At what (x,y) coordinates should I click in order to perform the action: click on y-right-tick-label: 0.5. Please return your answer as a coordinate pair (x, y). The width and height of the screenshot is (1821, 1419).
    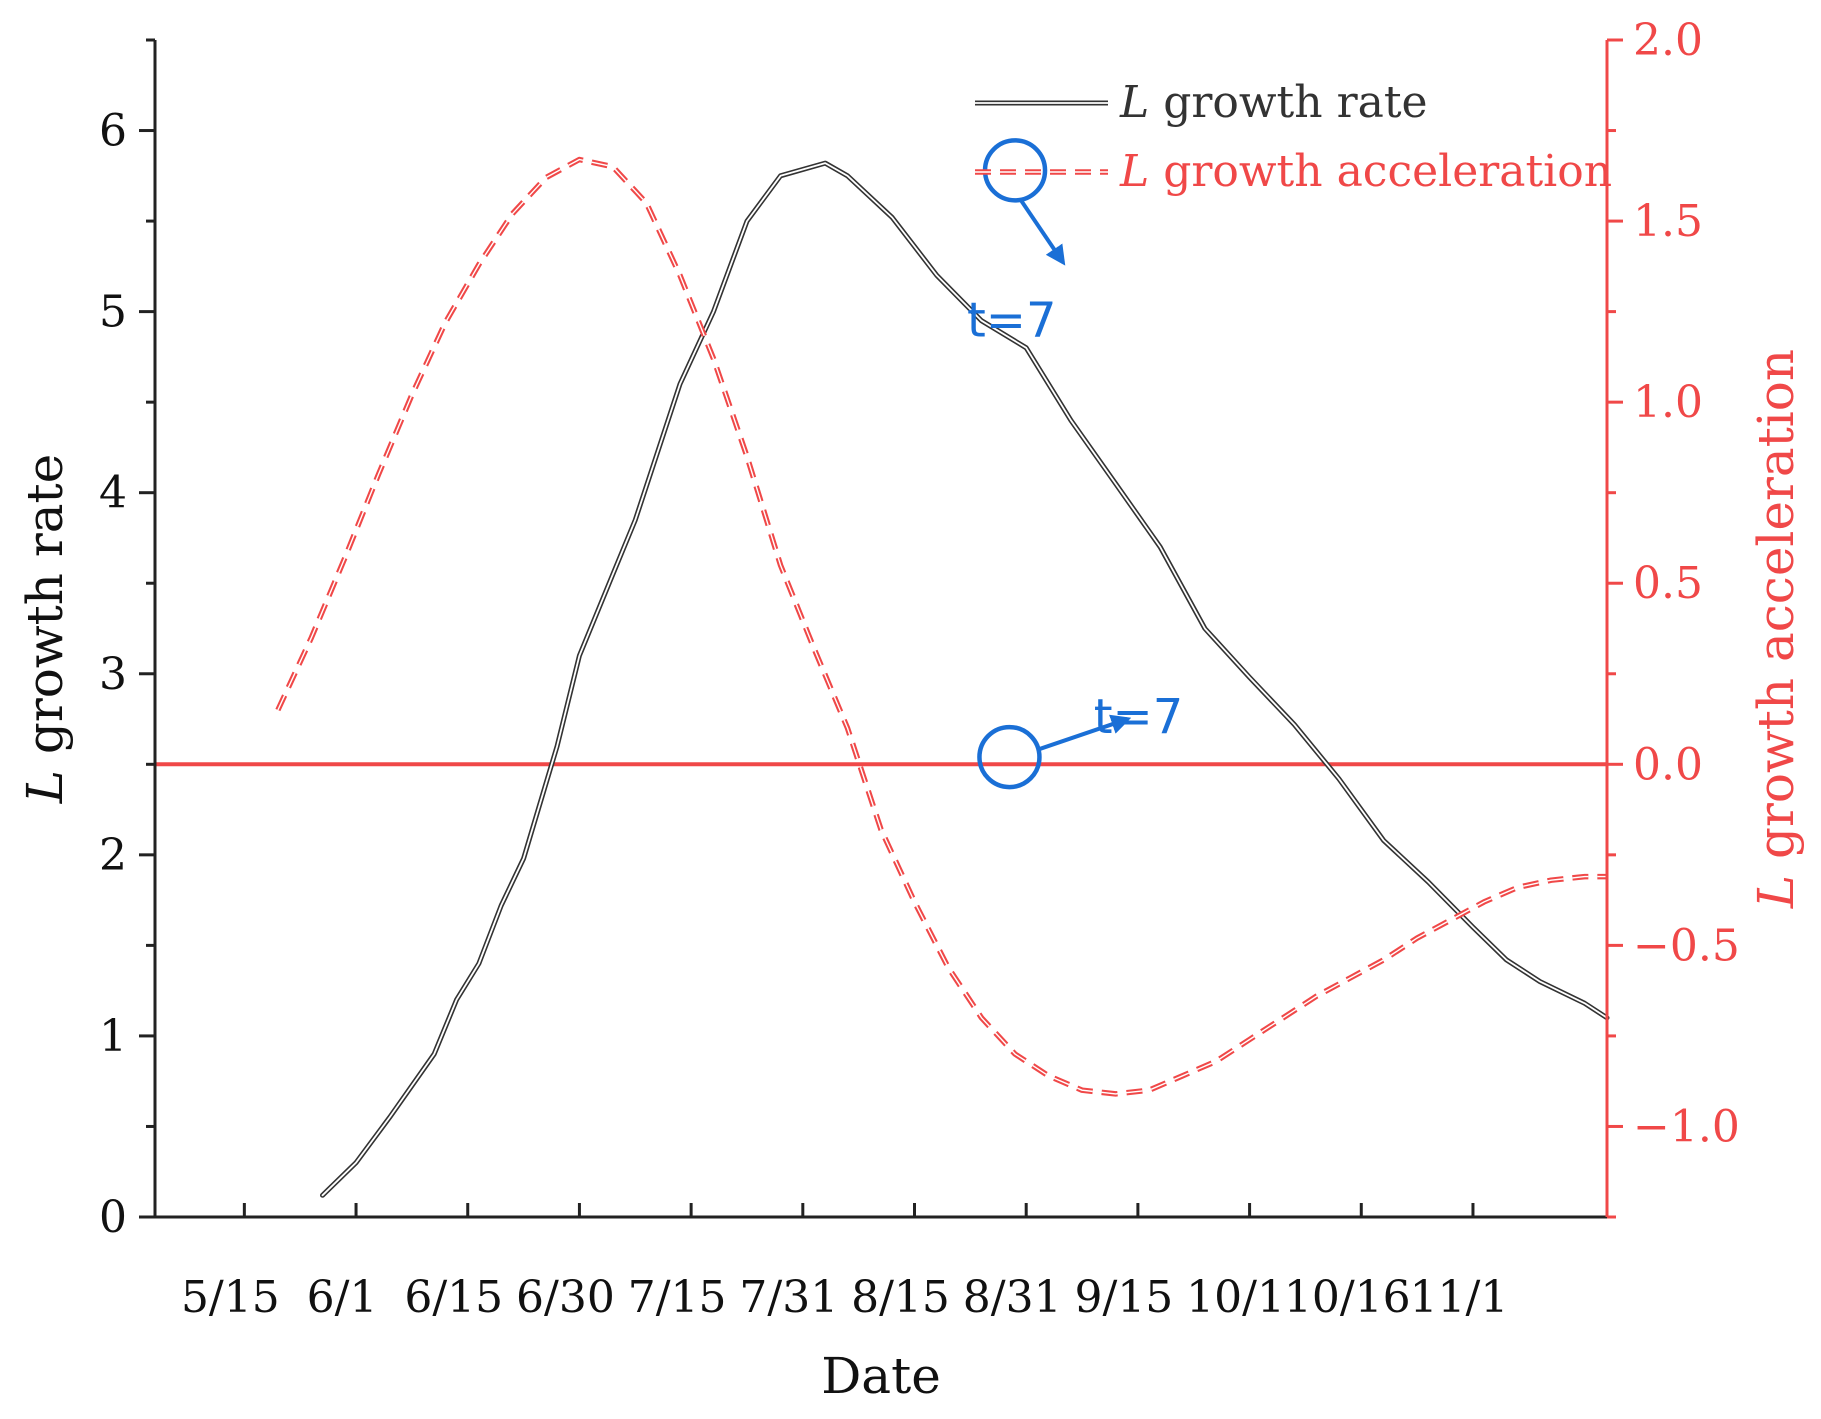
    Looking at the image, I should click on (1668, 583).